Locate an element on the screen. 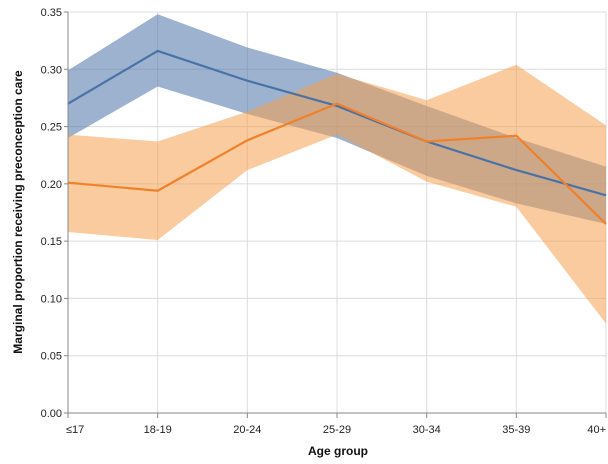 This screenshot has width=608, height=464. x-tick-label: 18-19 is located at coordinates (158, 430).